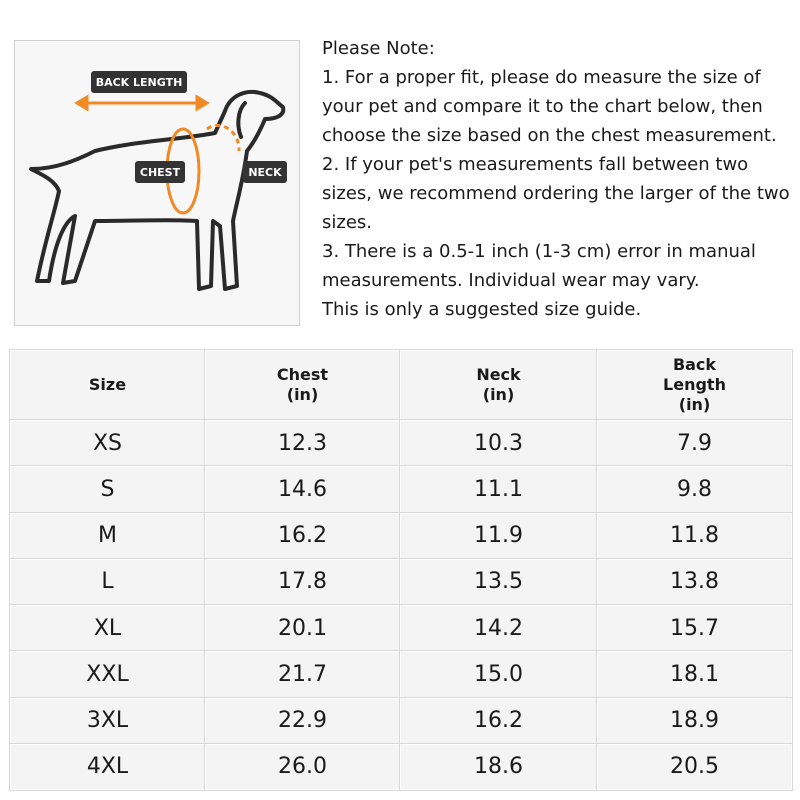  I want to click on header-cell: Size, so click(107, 385).